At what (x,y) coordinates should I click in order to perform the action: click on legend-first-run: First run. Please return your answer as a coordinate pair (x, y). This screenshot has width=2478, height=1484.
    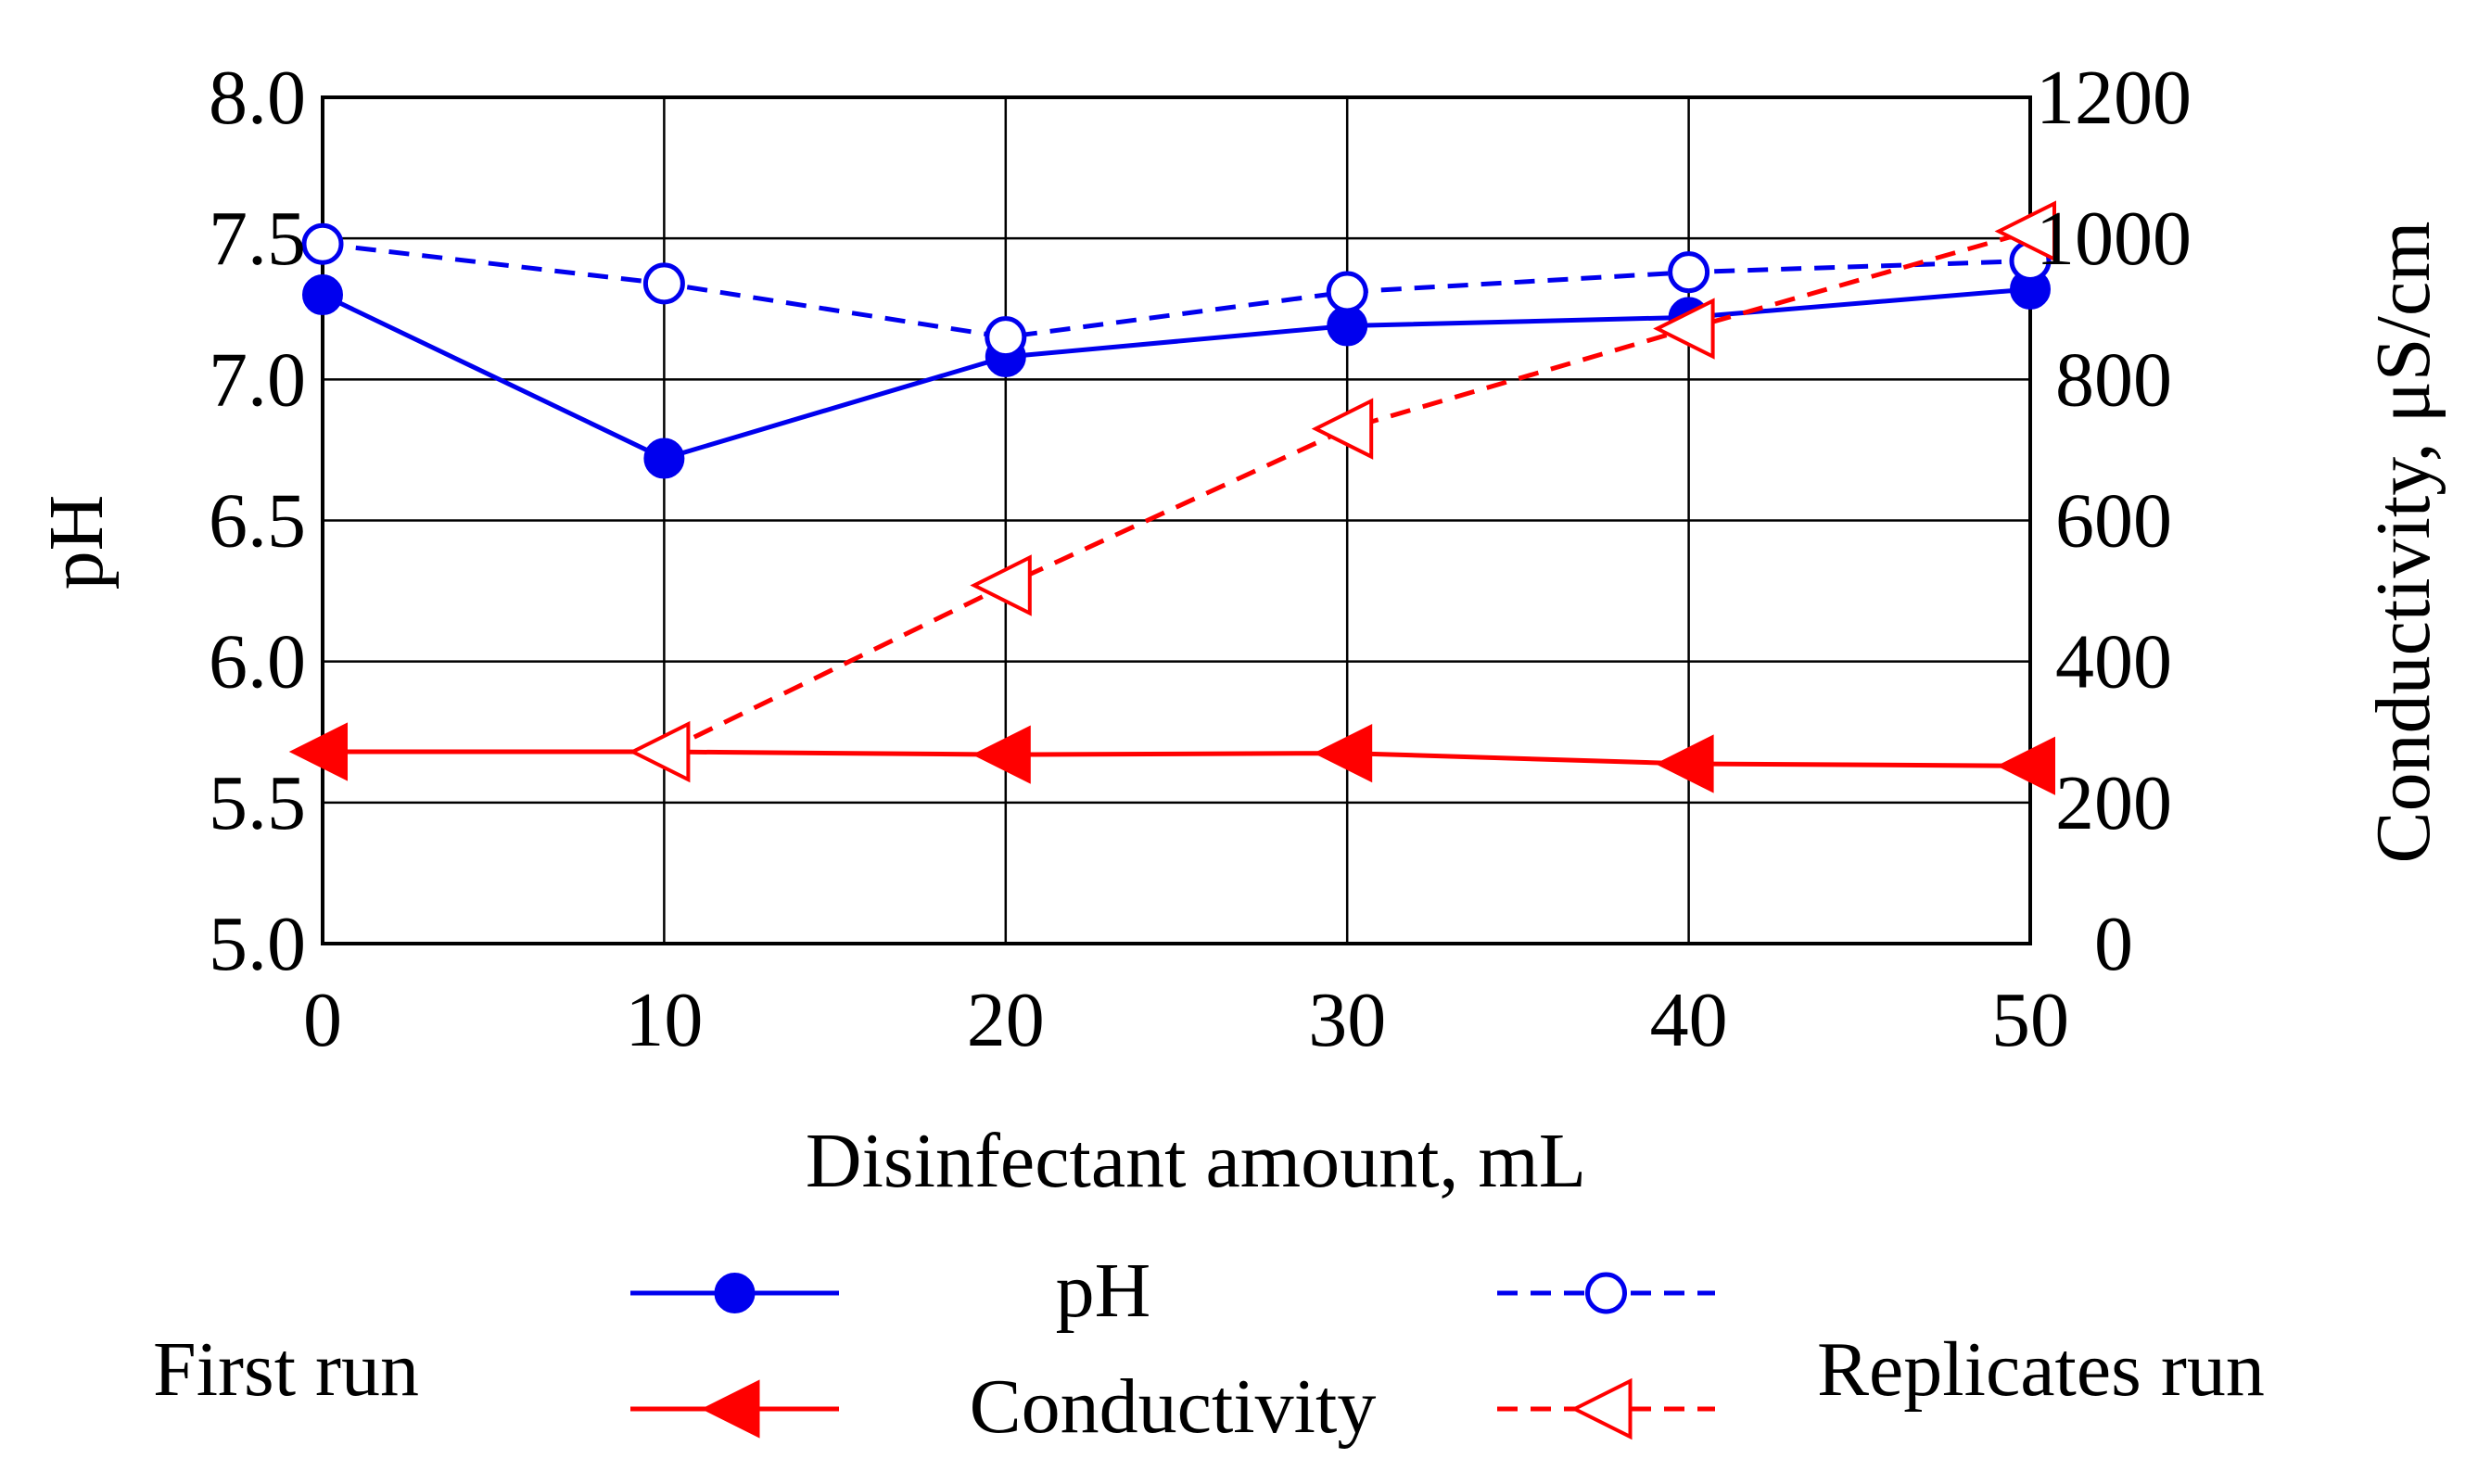
    Looking at the image, I should click on (286, 1369).